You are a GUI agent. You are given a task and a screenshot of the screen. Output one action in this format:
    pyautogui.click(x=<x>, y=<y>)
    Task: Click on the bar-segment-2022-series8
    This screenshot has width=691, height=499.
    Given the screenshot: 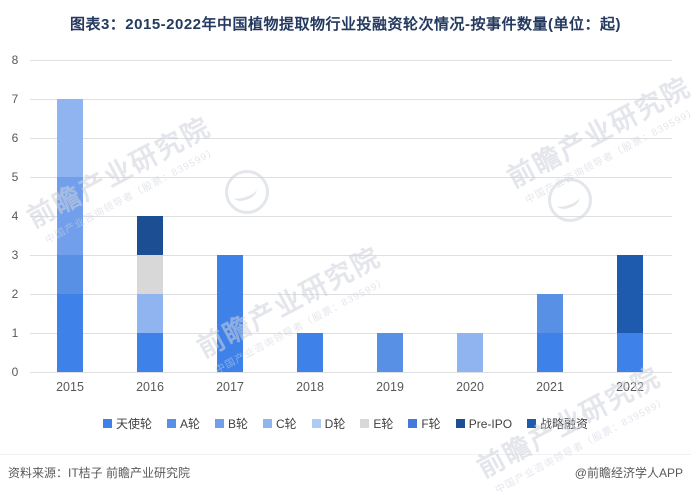 What is the action you would take?
    pyautogui.click(x=630, y=294)
    